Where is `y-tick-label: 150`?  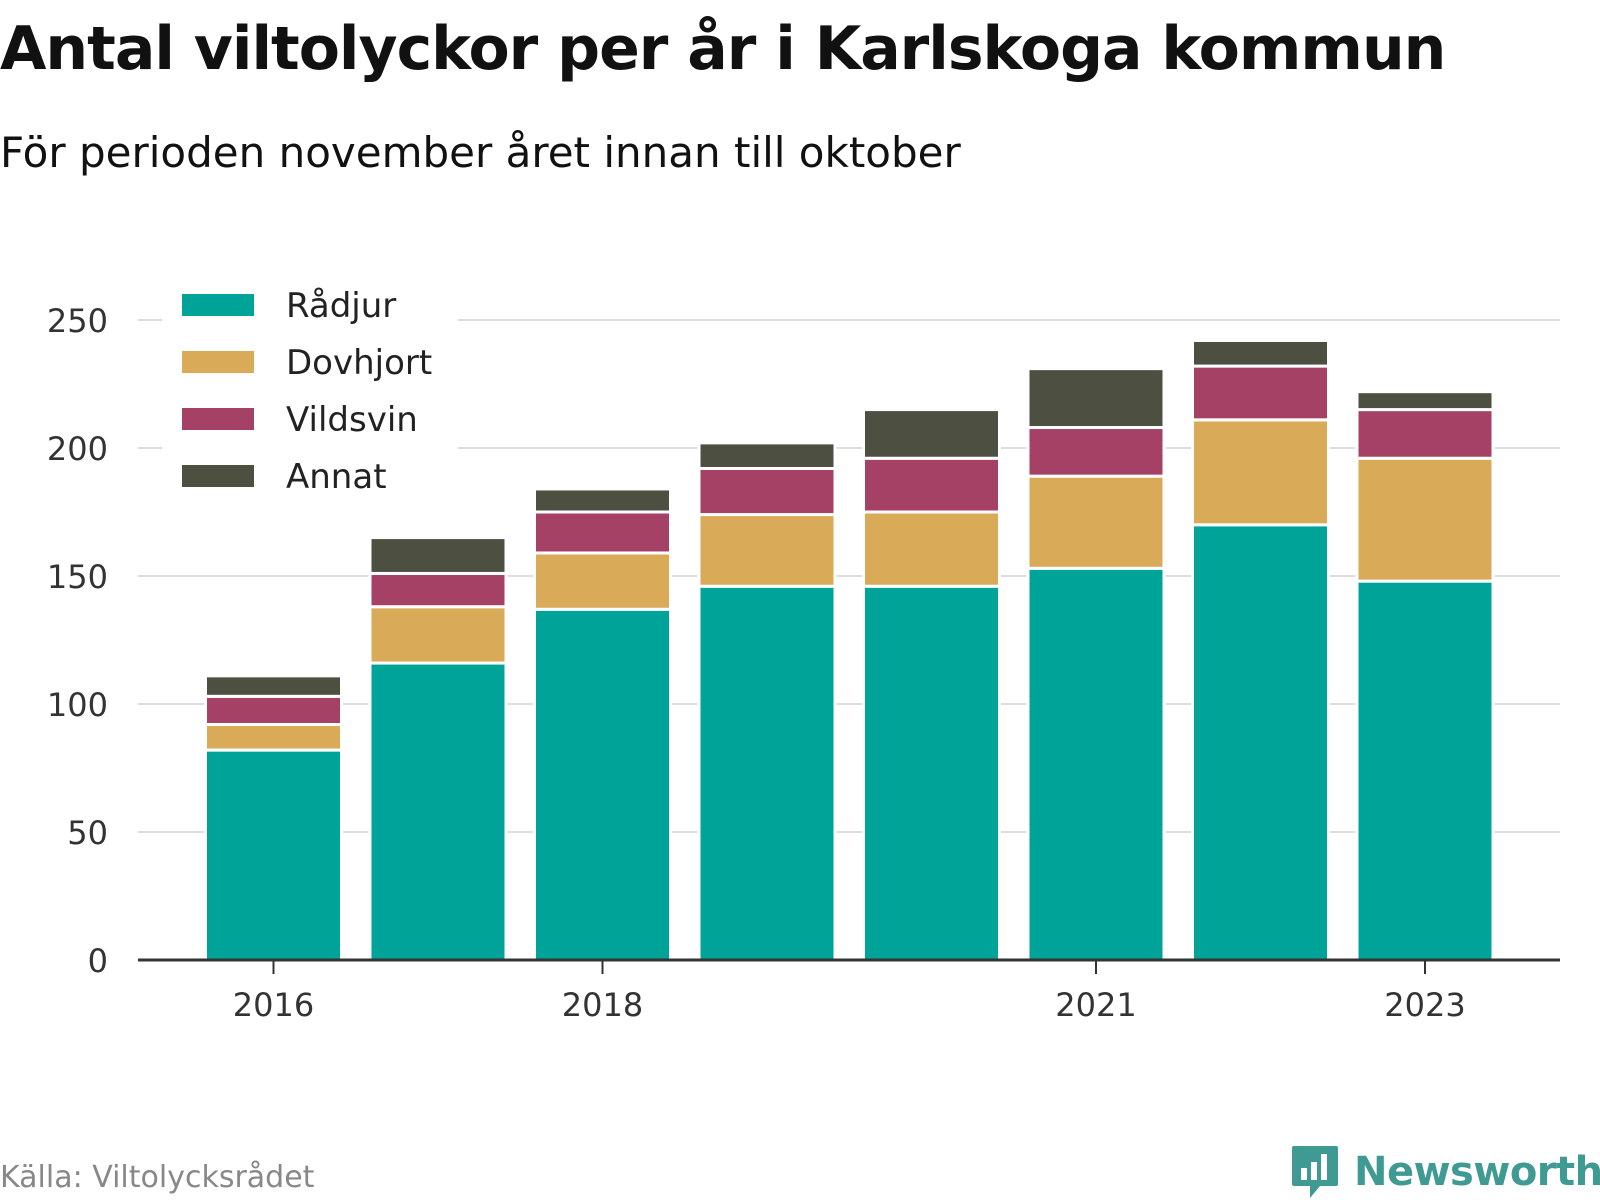 y-tick-label: 150 is located at coordinates (77, 577).